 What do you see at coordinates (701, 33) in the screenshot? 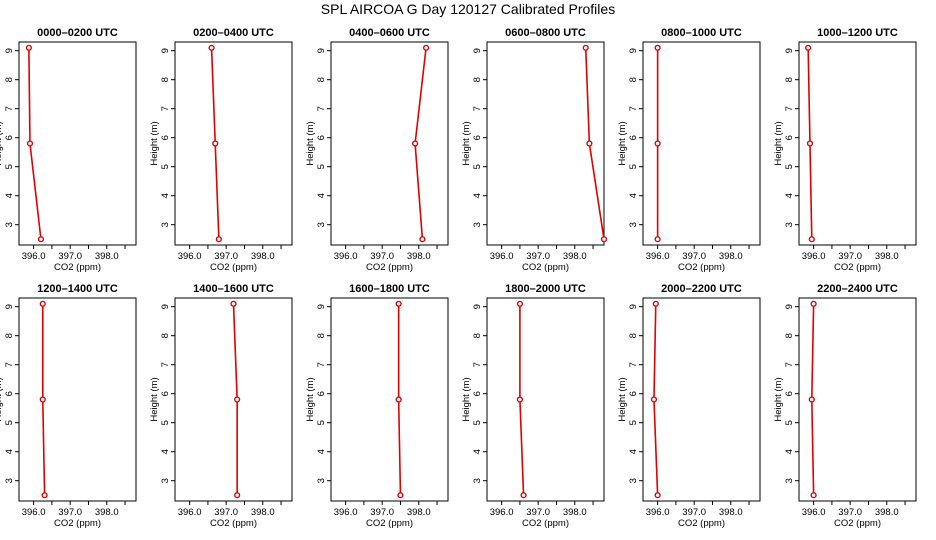
I see `panel-title: 0800–1000 UTC` at bounding box center [701, 33].